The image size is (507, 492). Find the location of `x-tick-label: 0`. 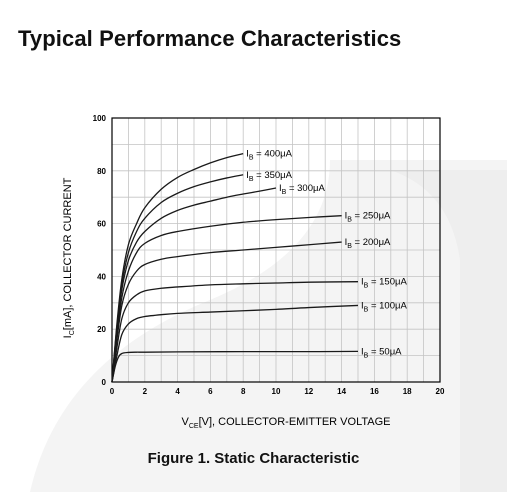

x-tick-label: 0 is located at coordinates (112, 391).